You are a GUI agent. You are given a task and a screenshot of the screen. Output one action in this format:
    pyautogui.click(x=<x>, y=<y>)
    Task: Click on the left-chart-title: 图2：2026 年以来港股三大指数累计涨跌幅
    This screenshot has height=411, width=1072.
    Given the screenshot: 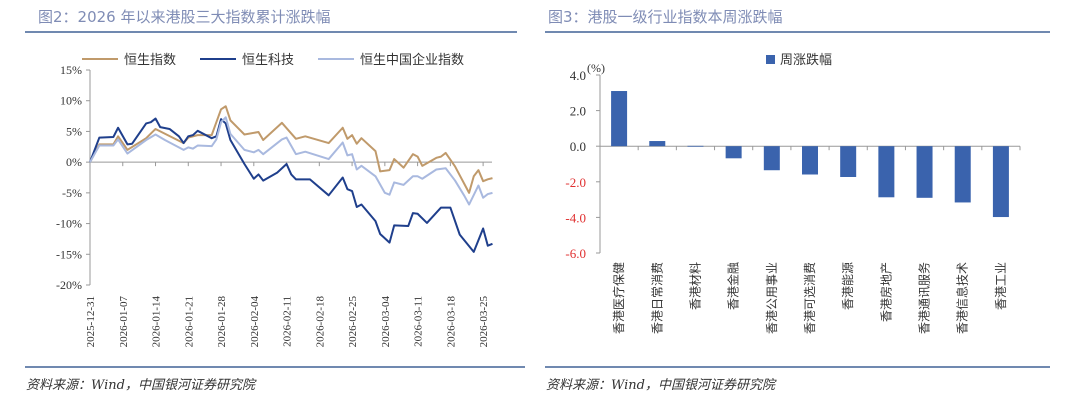 What is the action you would take?
    pyautogui.click(x=184, y=17)
    